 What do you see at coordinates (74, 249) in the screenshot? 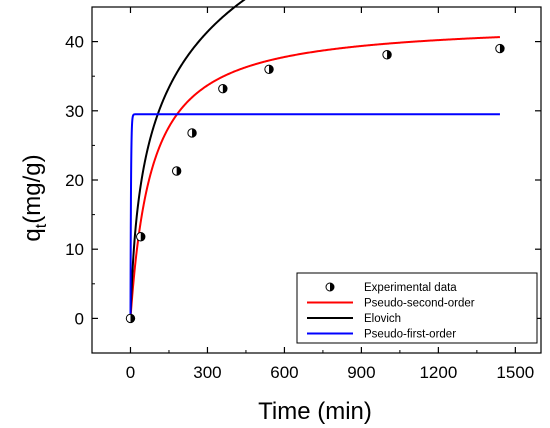
I see `y-tick-label: 10` at bounding box center [74, 249].